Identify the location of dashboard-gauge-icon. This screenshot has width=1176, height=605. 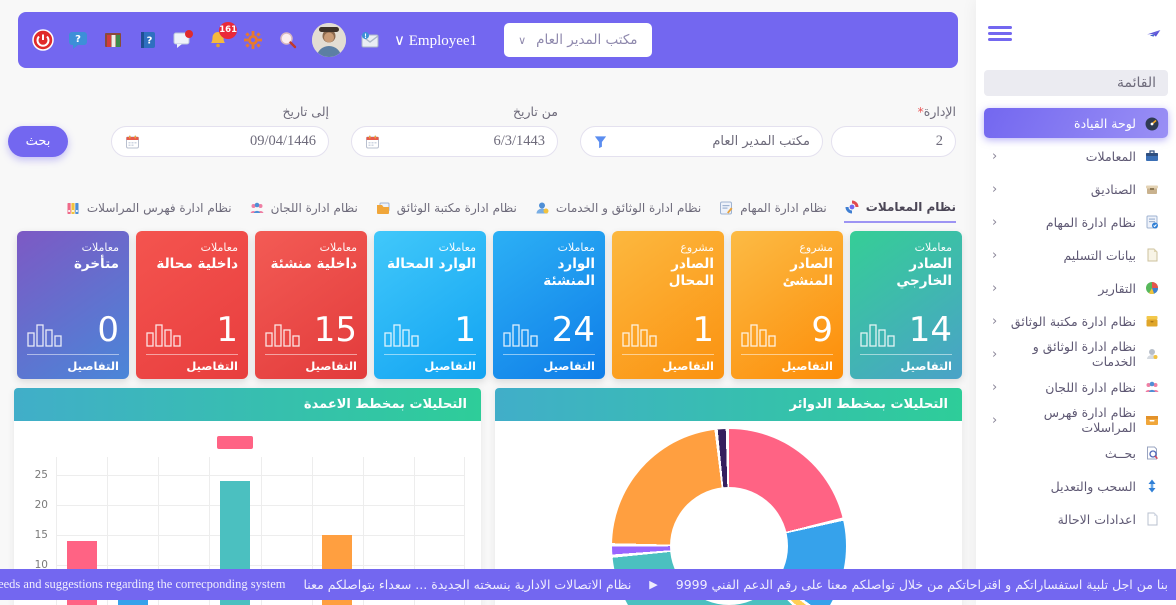
(1152, 123).